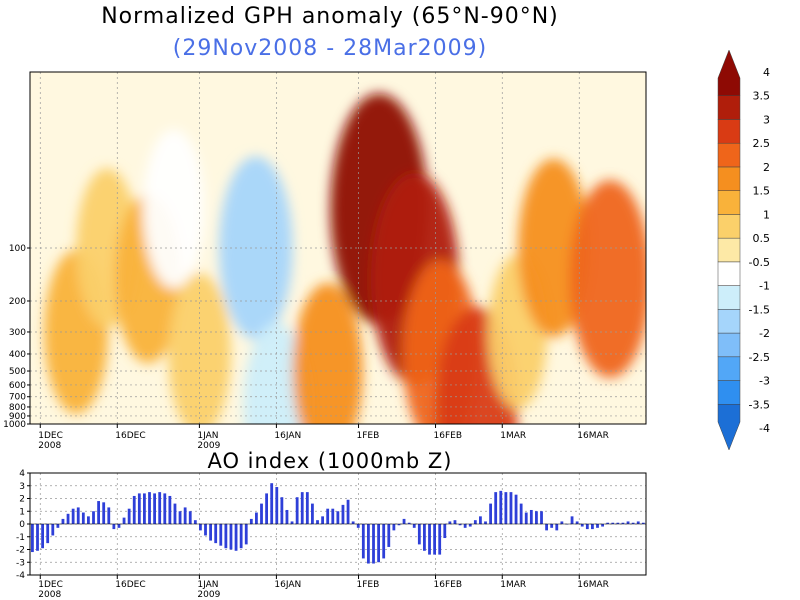 The image size is (800, 600). What do you see at coordinates (22, 500) in the screenshot?
I see `ao-ytick-6: 2` at bounding box center [22, 500].